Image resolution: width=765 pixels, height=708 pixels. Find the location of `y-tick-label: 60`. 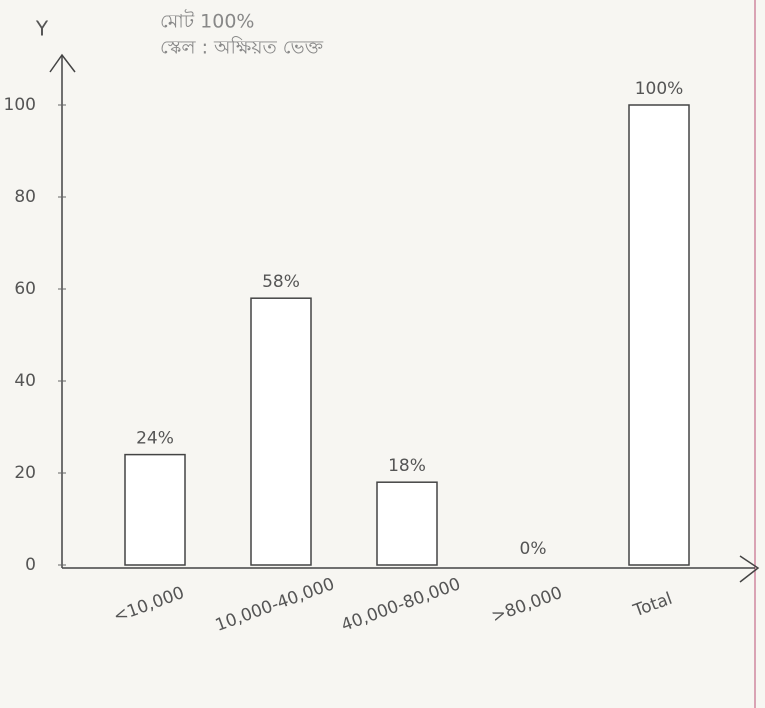

y-tick-label: 60 is located at coordinates (25, 289).